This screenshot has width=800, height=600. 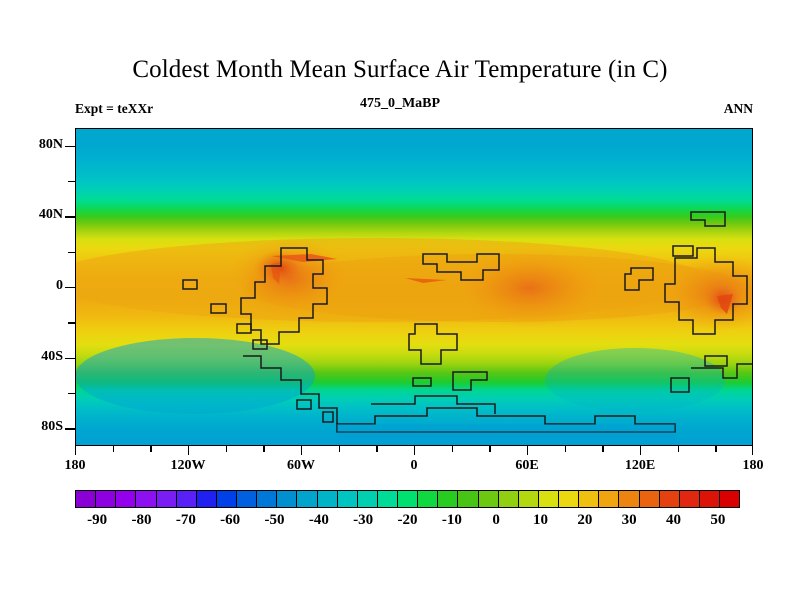 What do you see at coordinates (70, 146) in the screenshot?
I see `ytick-80n` at bounding box center [70, 146].